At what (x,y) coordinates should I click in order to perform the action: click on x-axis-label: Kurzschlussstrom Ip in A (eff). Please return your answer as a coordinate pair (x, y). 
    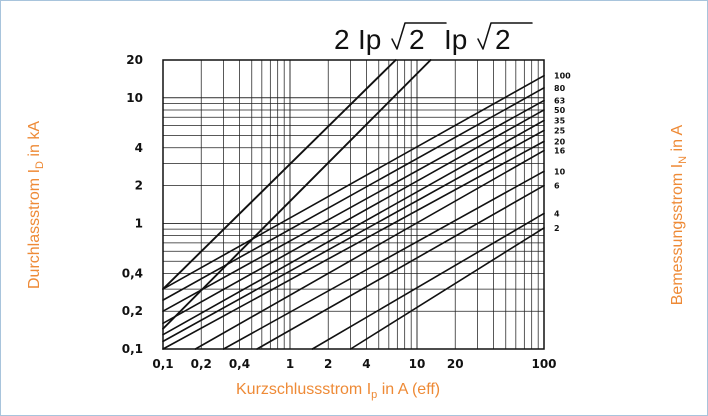
    Looking at the image, I should click on (338, 391).